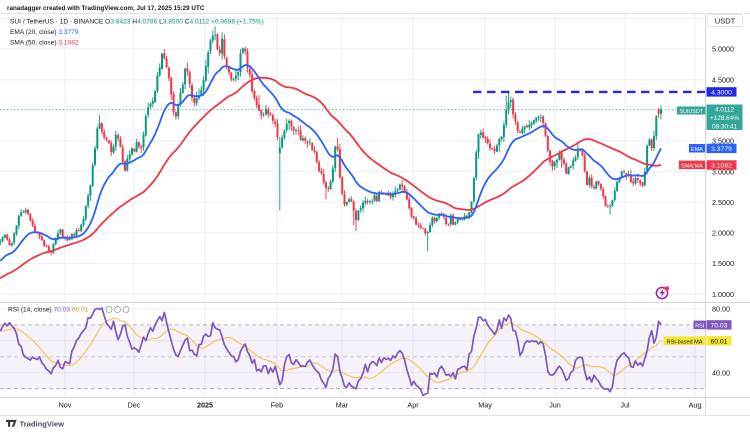 This screenshot has height=435, width=750. I want to click on svg-text: 5.0000, so click(723, 49).